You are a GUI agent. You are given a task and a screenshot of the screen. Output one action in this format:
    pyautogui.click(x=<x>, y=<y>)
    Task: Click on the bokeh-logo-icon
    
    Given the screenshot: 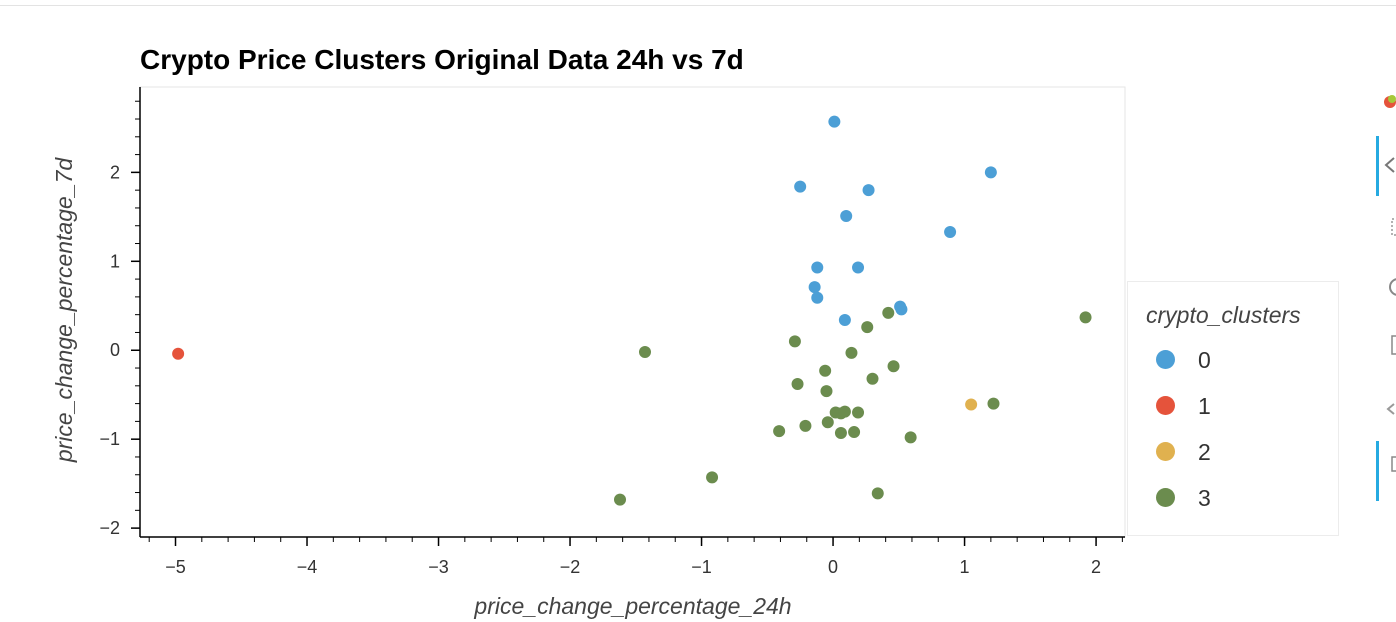 What is the action you would take?
    pyautogui.click(x=1388, y=105)
    